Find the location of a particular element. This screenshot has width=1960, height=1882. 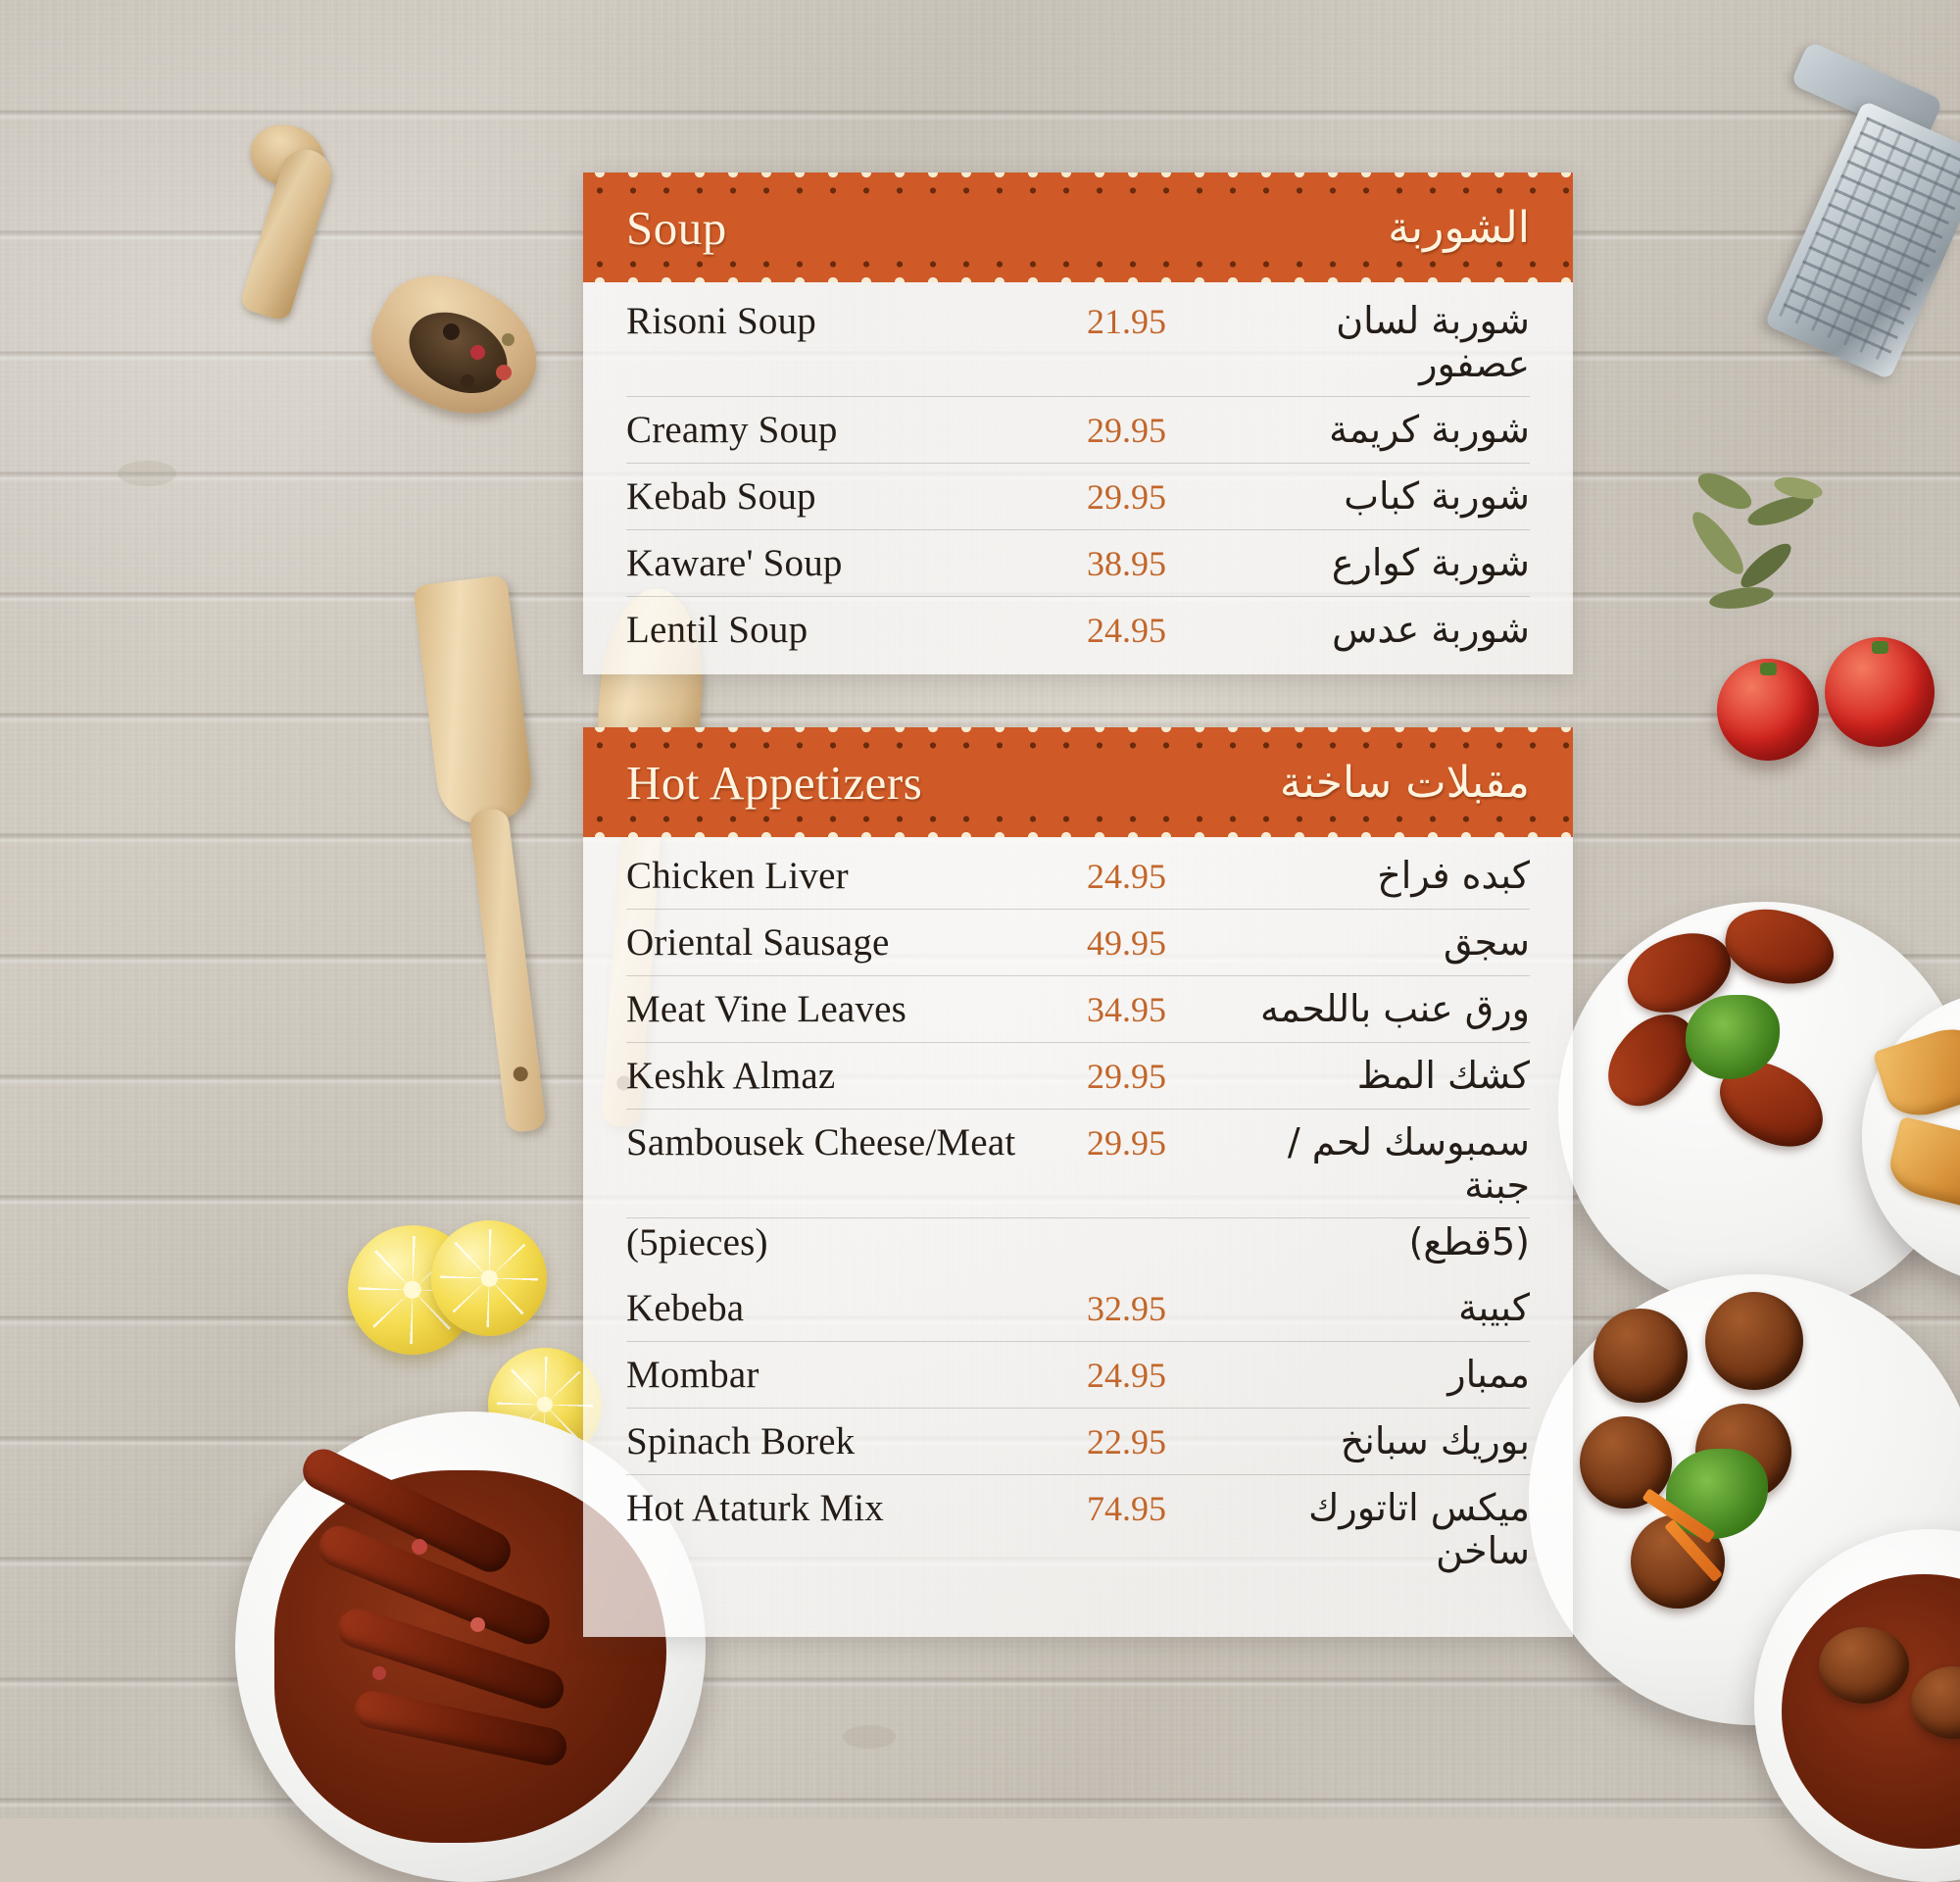

item-name-arabic: سمبوسك لحم /جبنة is located at coordinates (1408, 1164).